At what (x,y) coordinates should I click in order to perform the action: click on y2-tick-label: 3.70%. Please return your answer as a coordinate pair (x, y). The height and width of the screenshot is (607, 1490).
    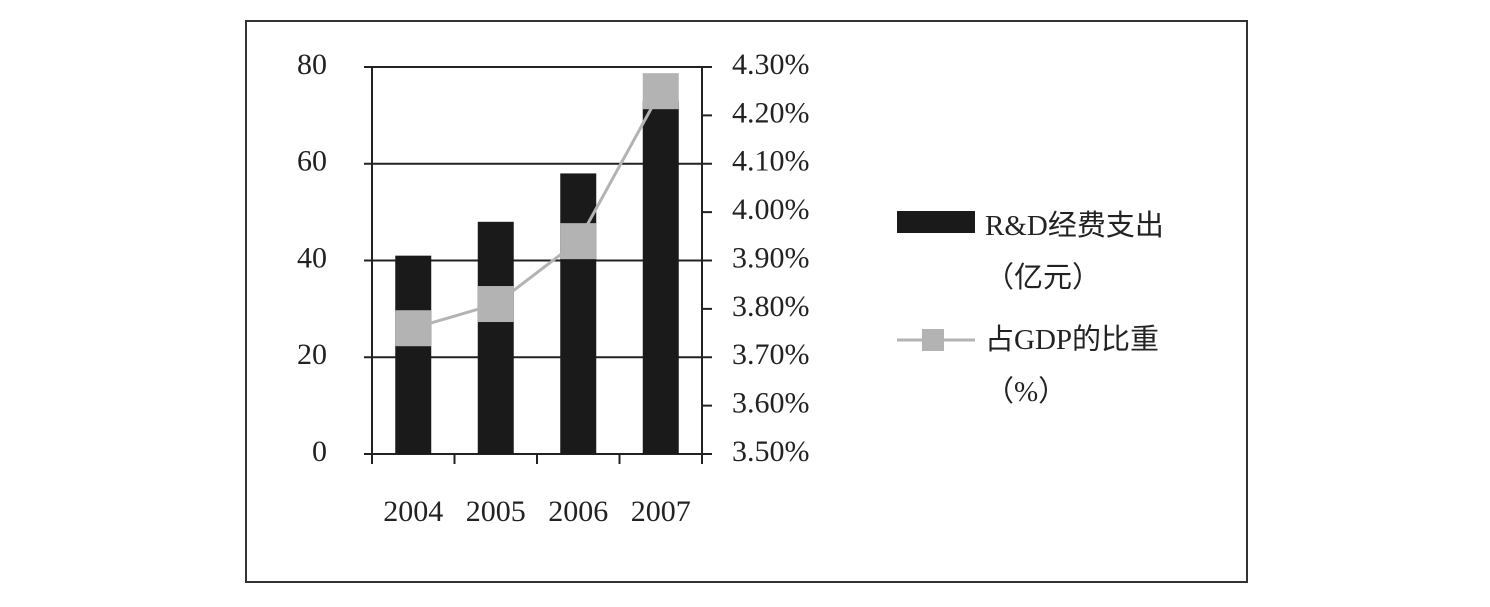
    Looking at the image, I should click on (771, 354).